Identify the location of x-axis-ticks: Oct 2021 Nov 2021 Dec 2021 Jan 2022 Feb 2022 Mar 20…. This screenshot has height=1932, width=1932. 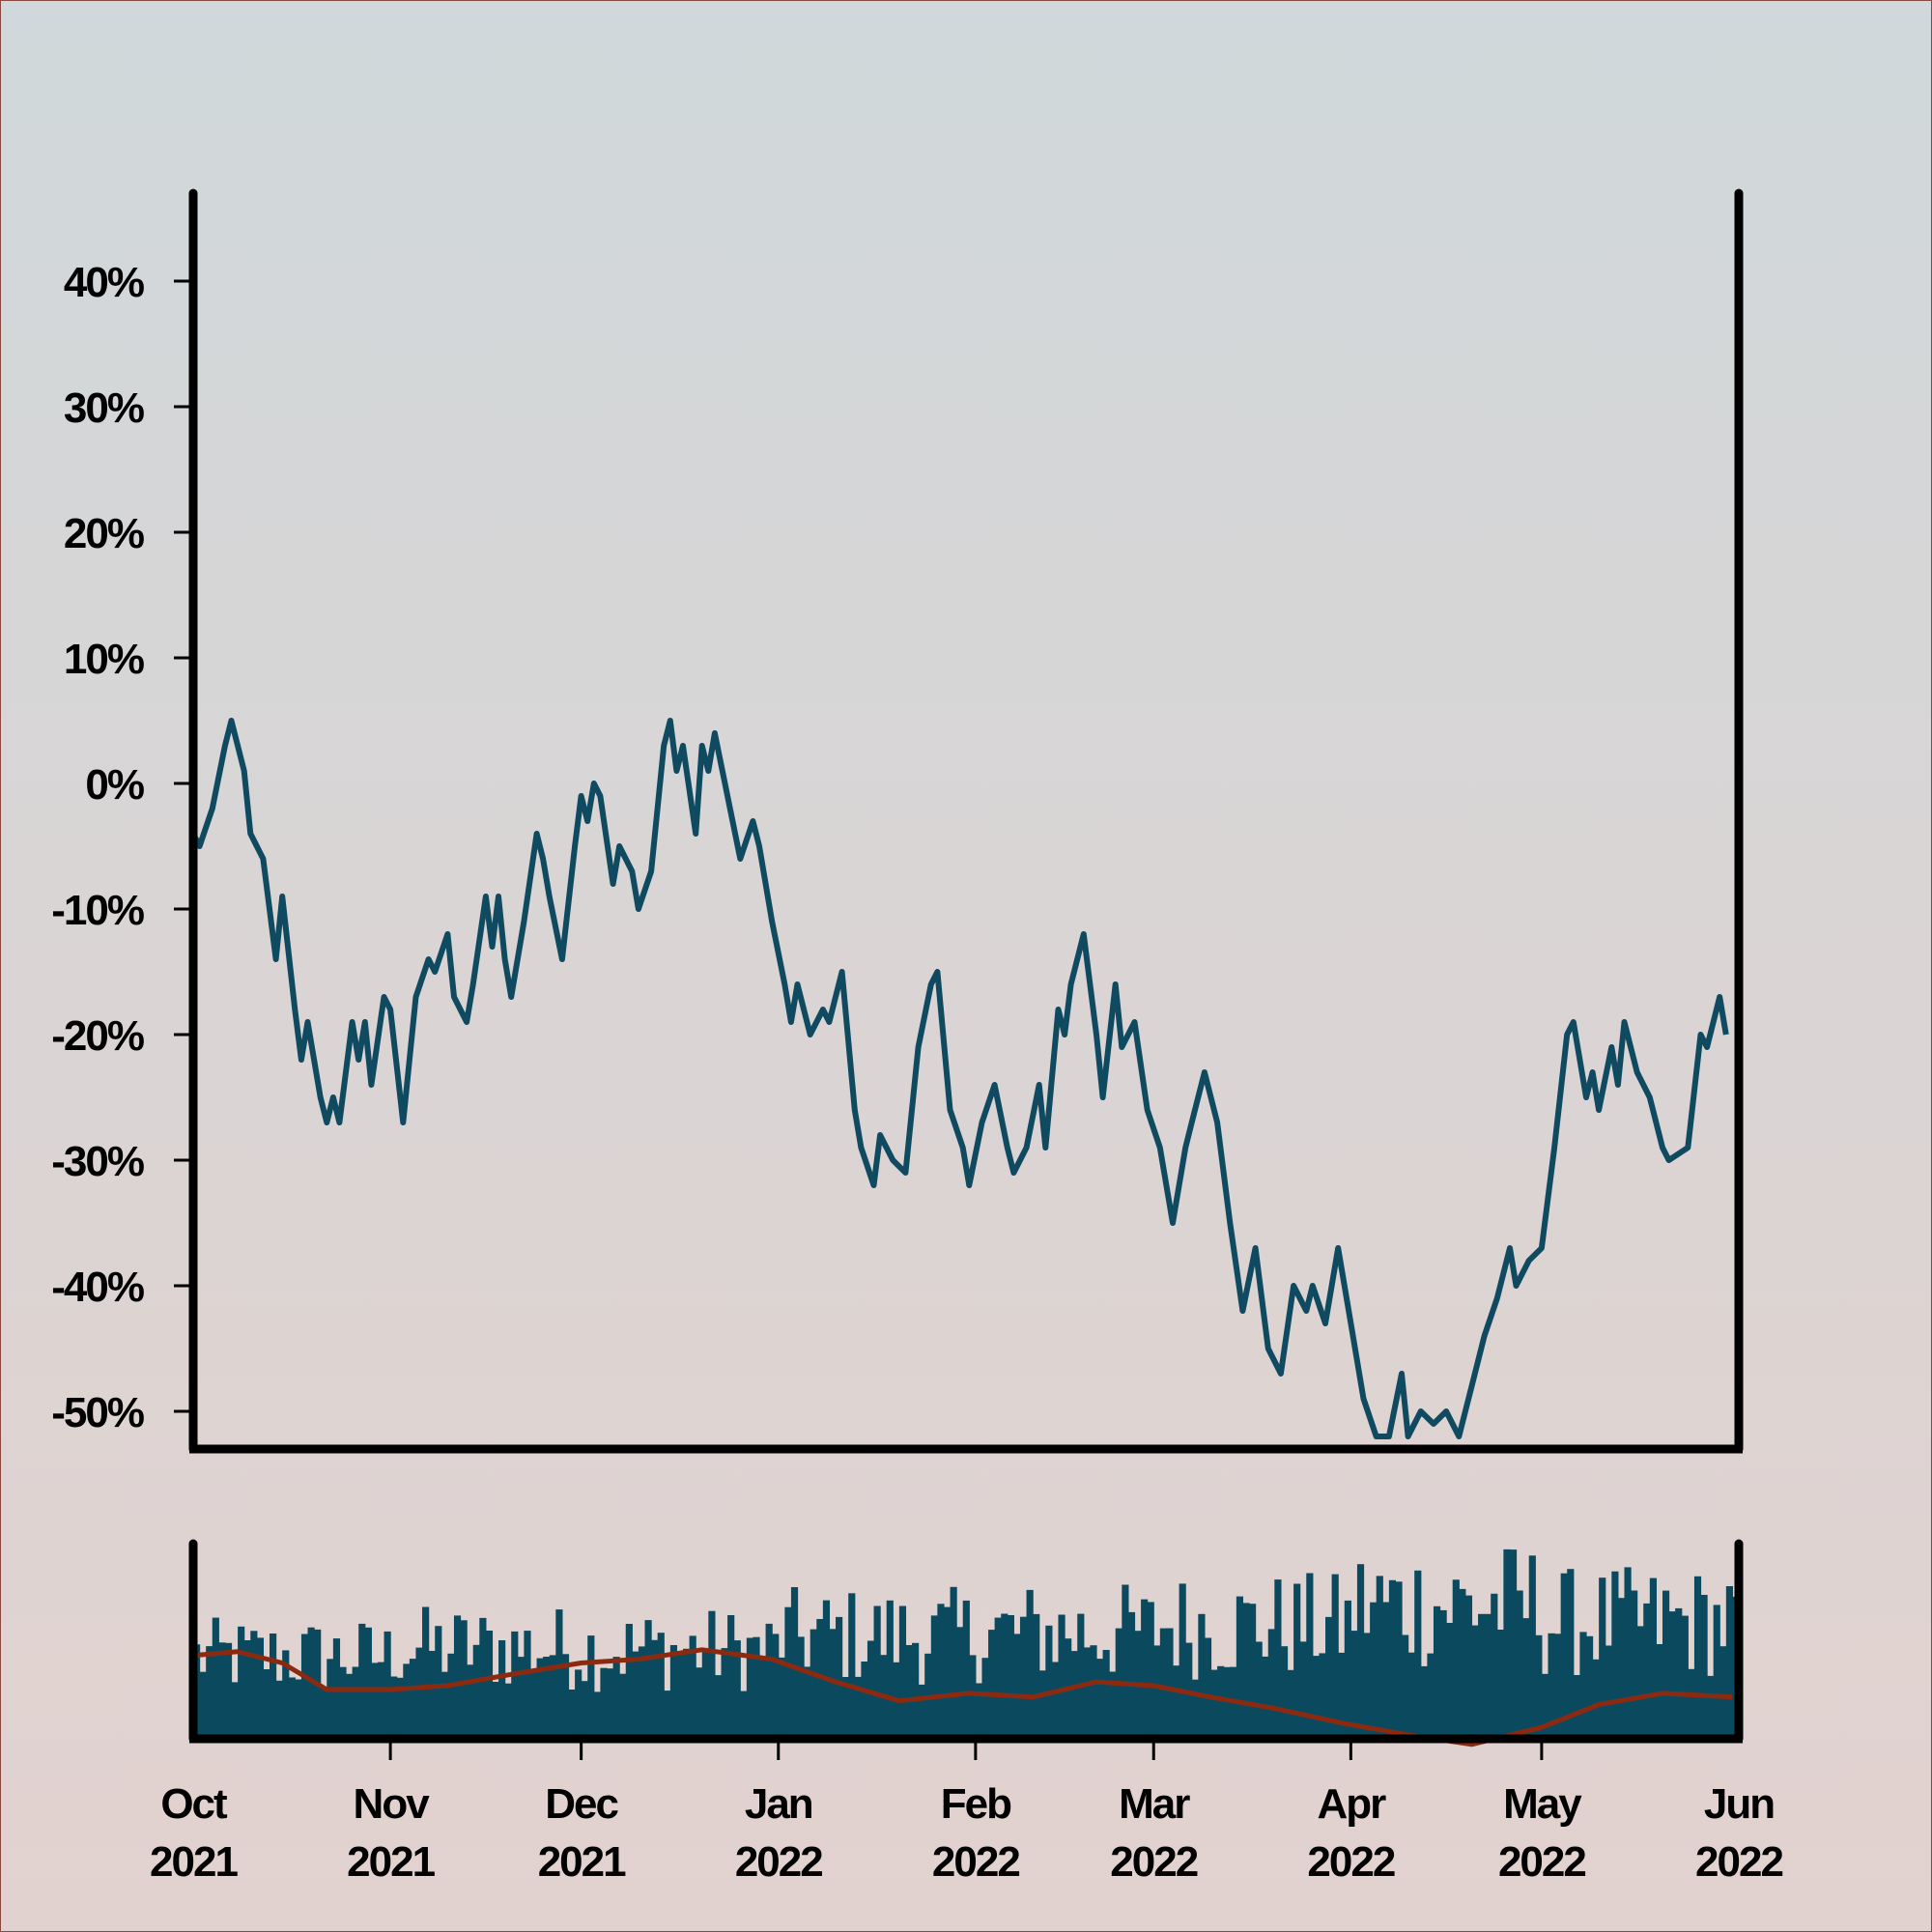
(967, 1814).